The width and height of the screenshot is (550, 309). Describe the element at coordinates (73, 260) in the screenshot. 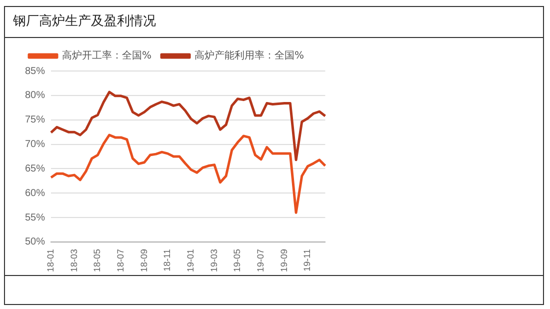

I see `x-tick-label: 18-03` at that location.